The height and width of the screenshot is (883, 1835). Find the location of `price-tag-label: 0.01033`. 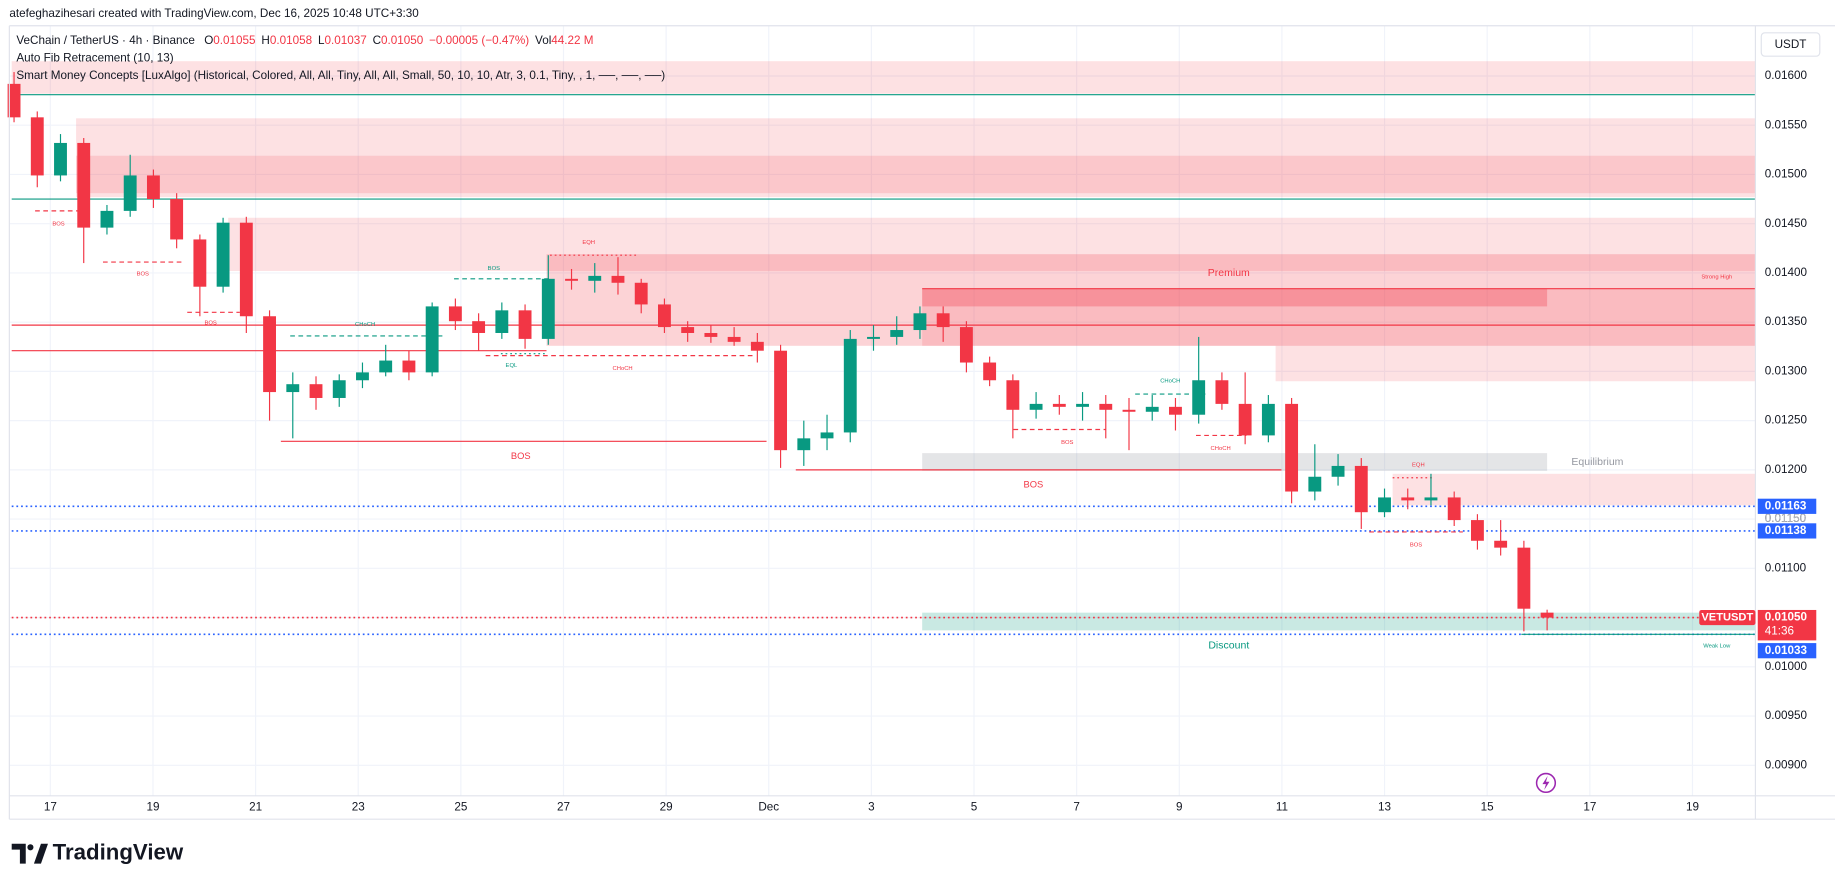

price-tag-label: 0.01033 is located at coordinates (1786, 650).